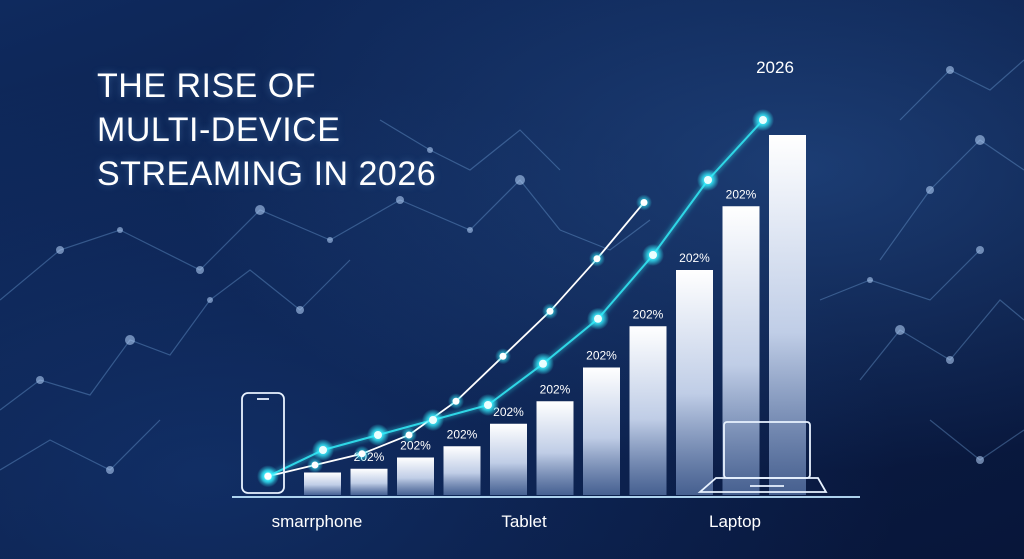 This screenshot has height=559, width=1024. I want to click on title-line: MULTI-DEVICE, so click(219, 130).